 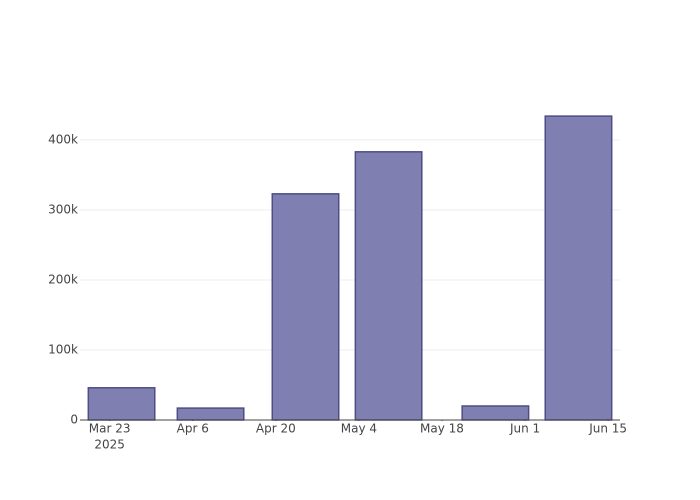 I want to click on y-tick-label: 300k, so click(x=63, y=209).